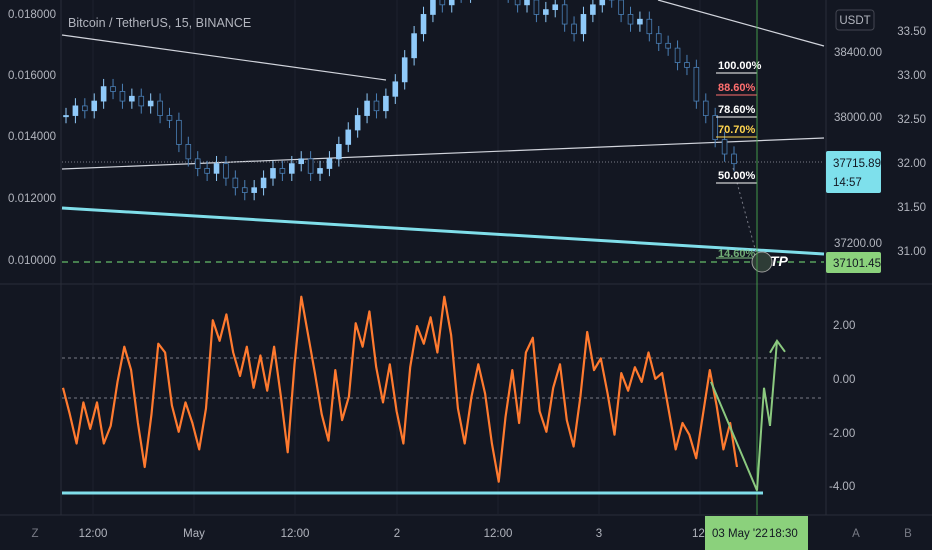 This screenshot has height=550, width=932. I want to click on usdt-price-axis: USDT 38400.00 38000.00 37200.00, so click(858, 129).